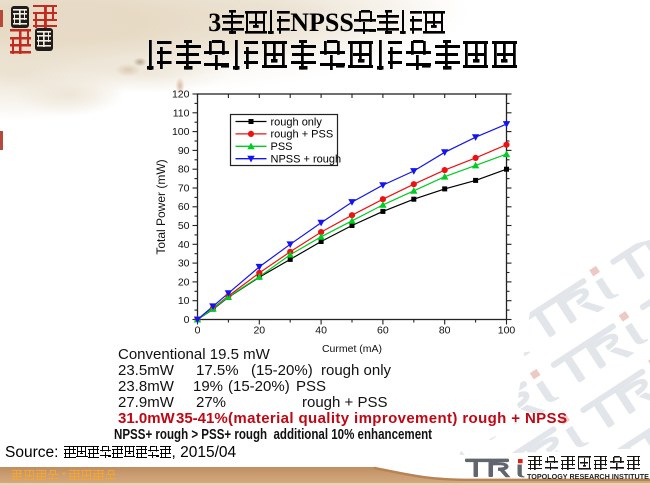 This screenshot has width=650, height=485. I want to click on svg-text: Curmet (mA), so click(352, 349).